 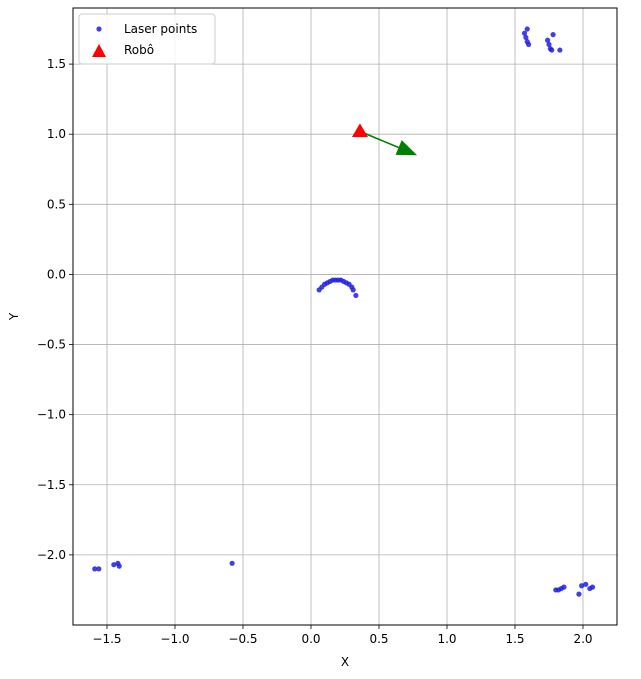 I want to click on legend-label-laser-points: Laser points, so click(x=160, y=29).